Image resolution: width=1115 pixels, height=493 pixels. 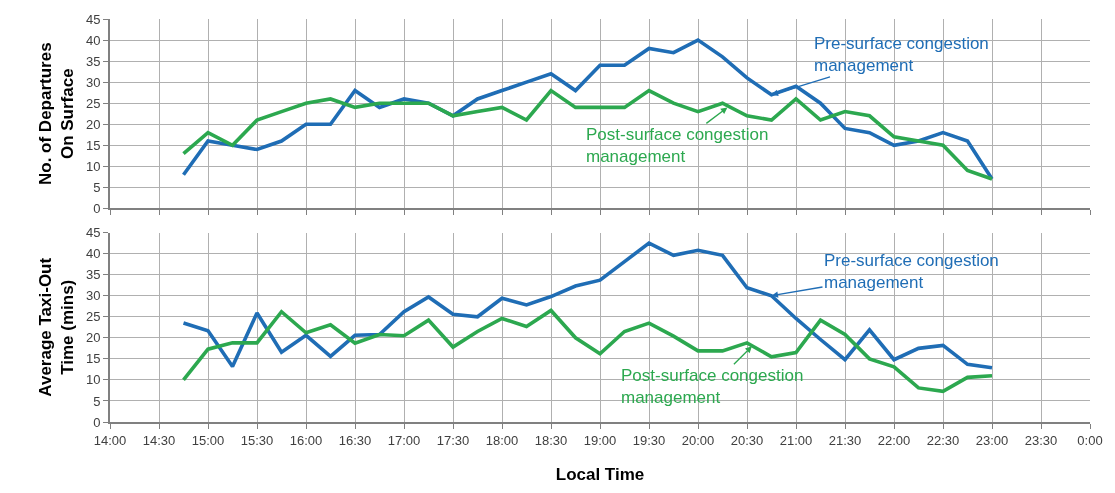 I want to click on x-tick-label: 15:00, so click(x=208, y=440).